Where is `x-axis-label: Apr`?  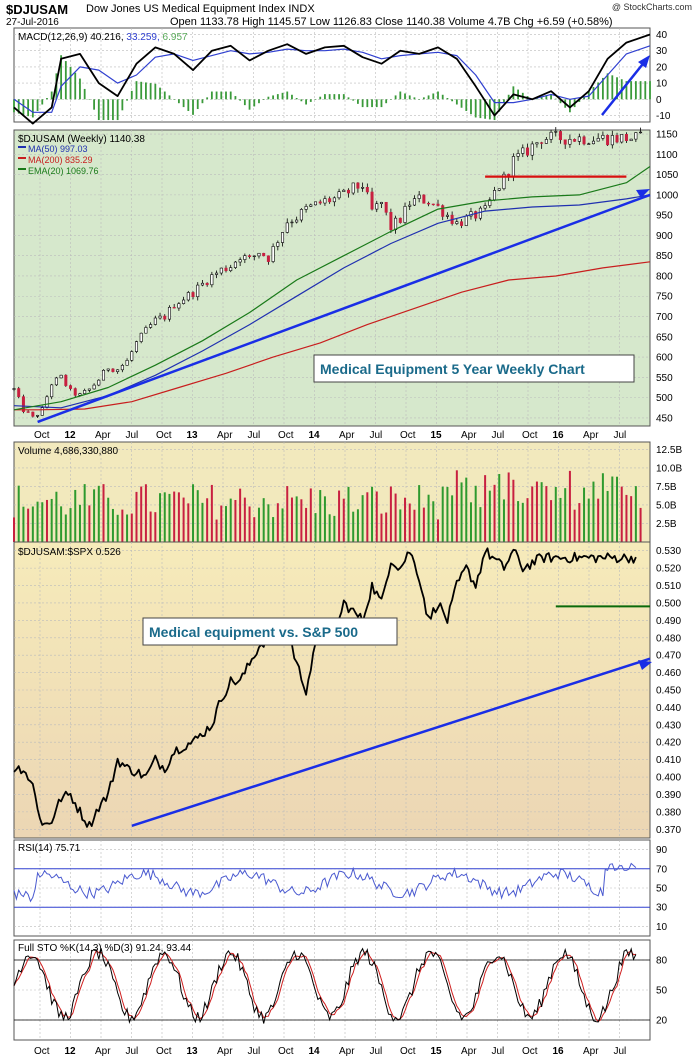
x-axis-label: Apr is located at coordinates (103, 1051).